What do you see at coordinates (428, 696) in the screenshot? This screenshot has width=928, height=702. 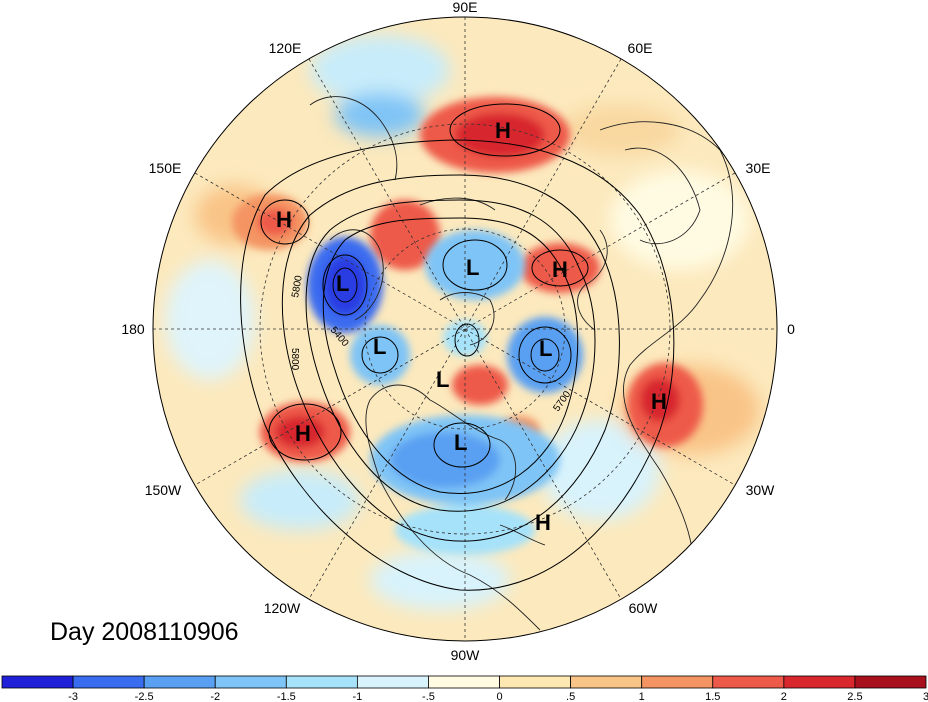 I see `colorbar-tick-label: -.5` at bounding box center [428, 696].